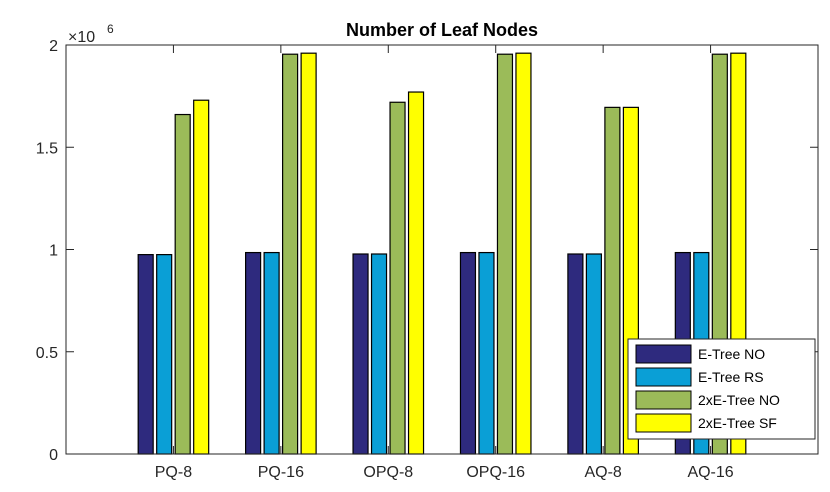 The width and height of the screenshot is (830, 492). I want to click on y-tick-labels: 0 0.5 1 1.5 2, so click(47, 251).